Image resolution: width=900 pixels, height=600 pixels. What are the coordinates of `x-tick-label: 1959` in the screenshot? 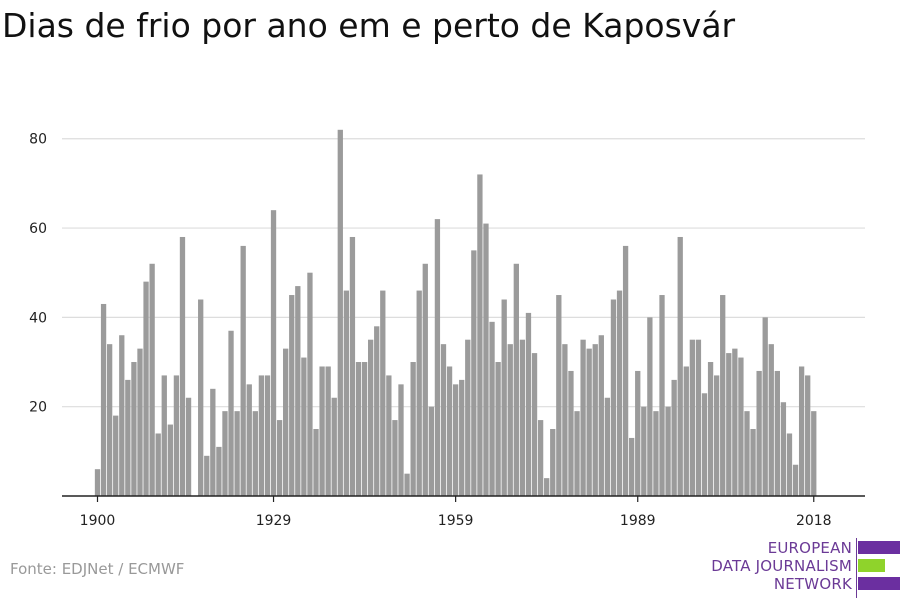 It's located at (456, 521).